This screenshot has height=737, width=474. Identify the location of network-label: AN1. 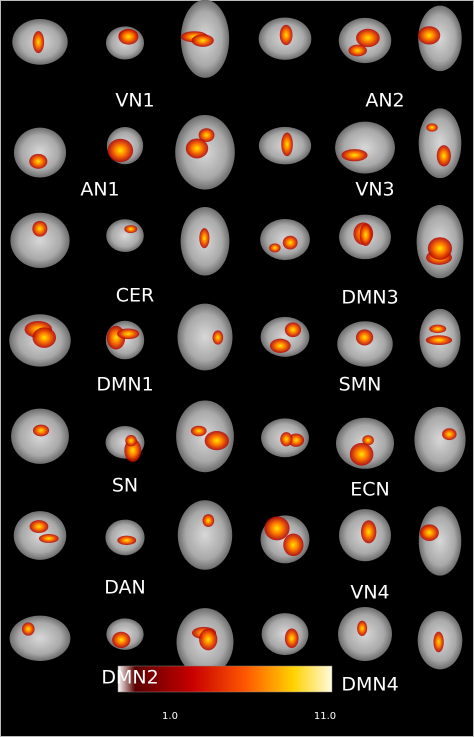
(99, 190).